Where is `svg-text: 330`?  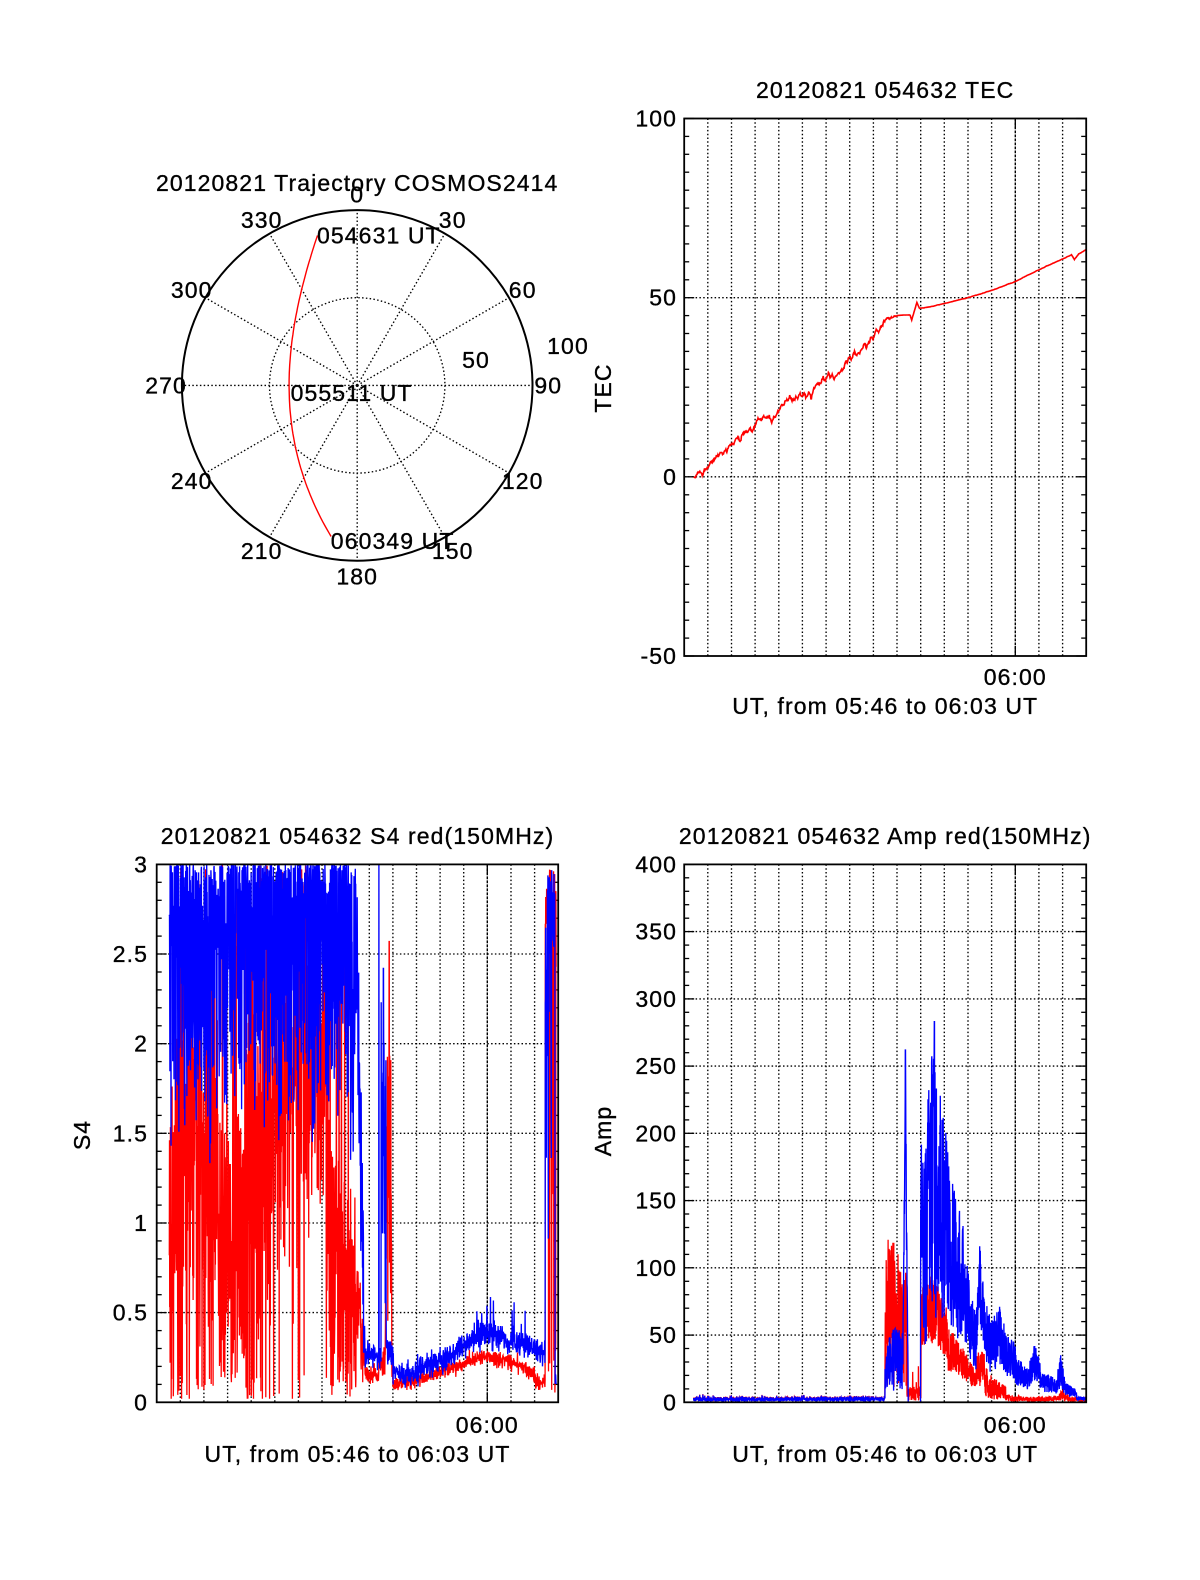 svg-text: 330 is located at coordinates (262, 220).